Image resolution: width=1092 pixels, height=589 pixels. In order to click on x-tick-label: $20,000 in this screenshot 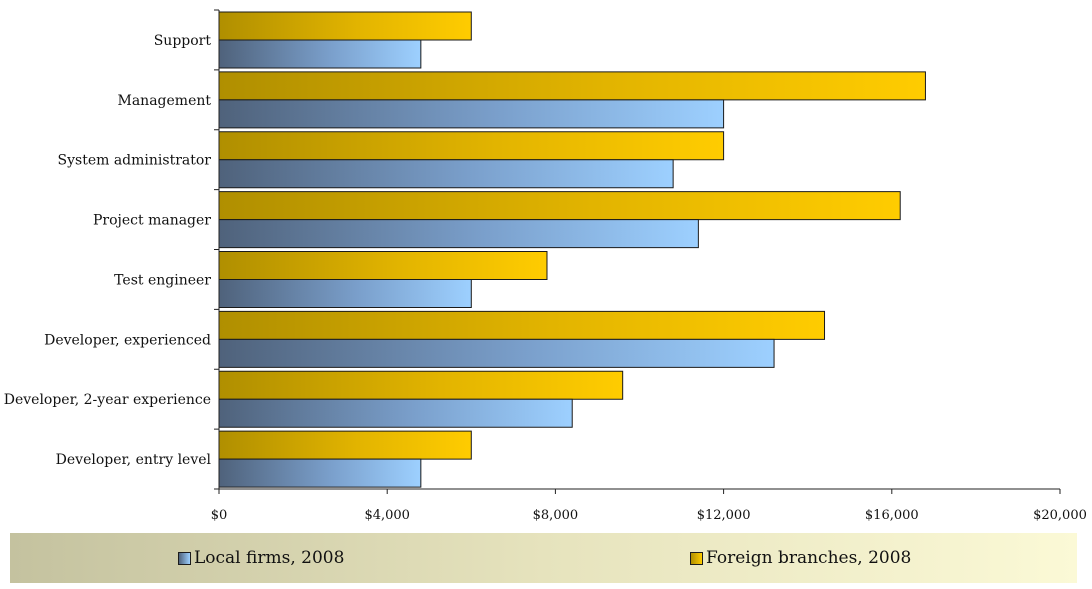, I will do `click(1060, 515)`.